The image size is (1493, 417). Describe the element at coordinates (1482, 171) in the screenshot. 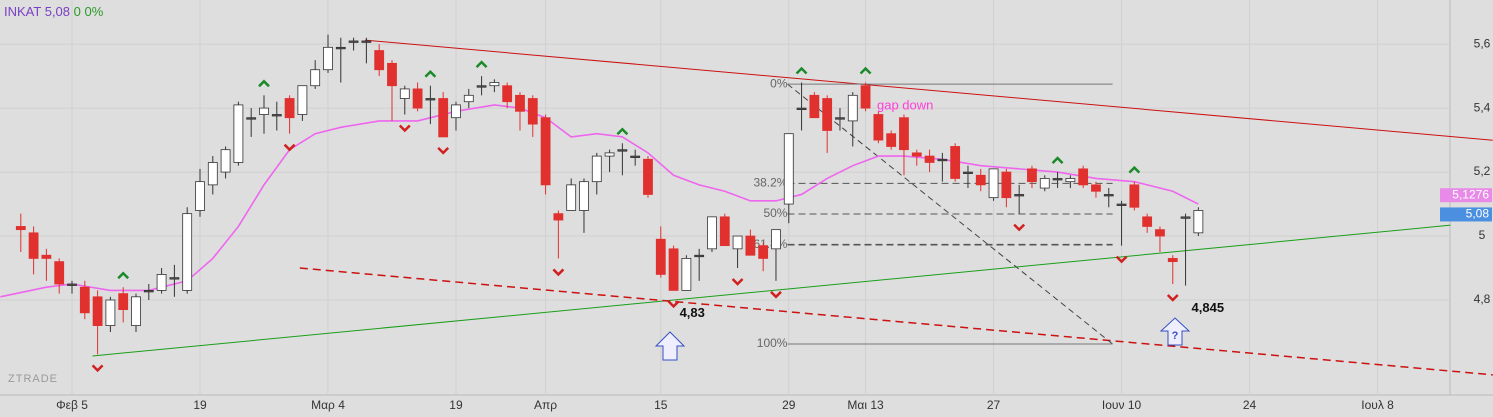

I see `y-tick-label: 5,2` at that location.